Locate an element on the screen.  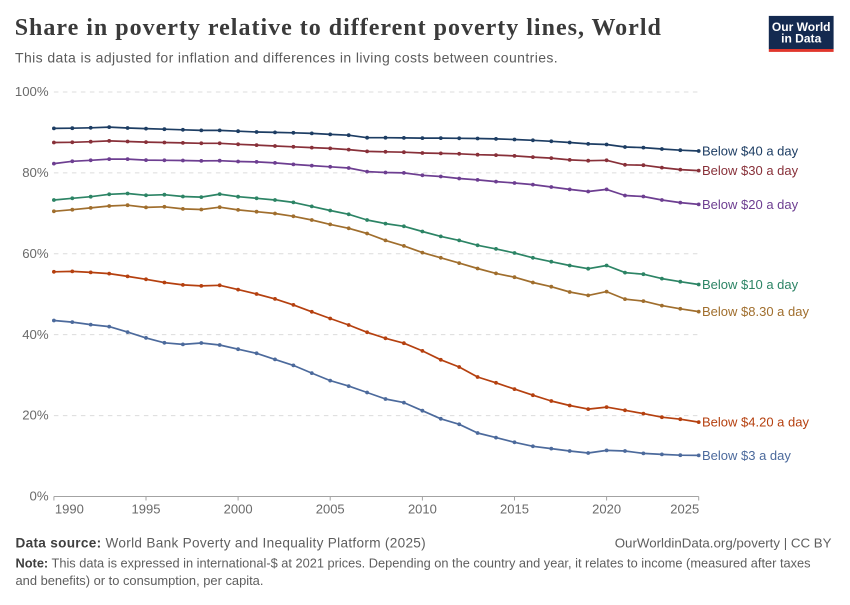
svg-text: 2015 is located at coordinates (514, 509).